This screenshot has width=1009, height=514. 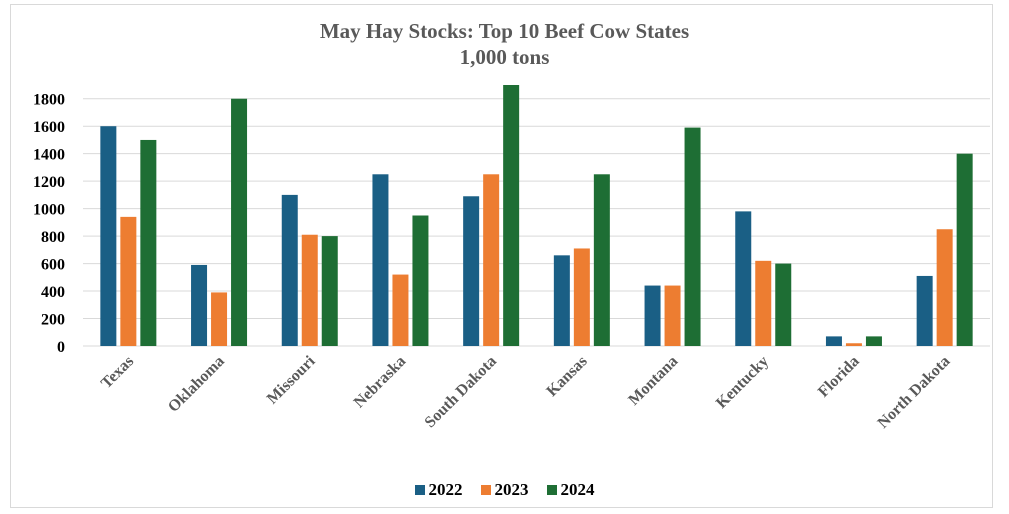 I want to click on legend-item-2024: 2024, so click(x=570, y=490).